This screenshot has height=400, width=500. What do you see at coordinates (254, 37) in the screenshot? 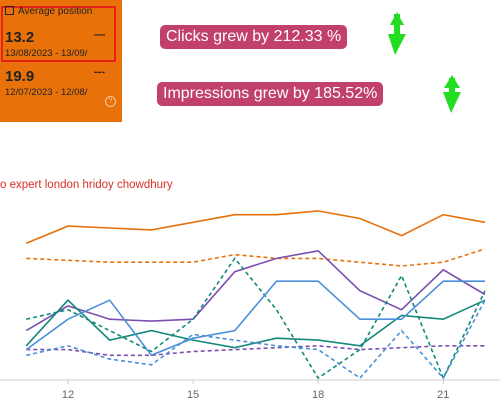
I see `annotation: Clicks grew by 212.33 %` at bounding box center [254, 37].